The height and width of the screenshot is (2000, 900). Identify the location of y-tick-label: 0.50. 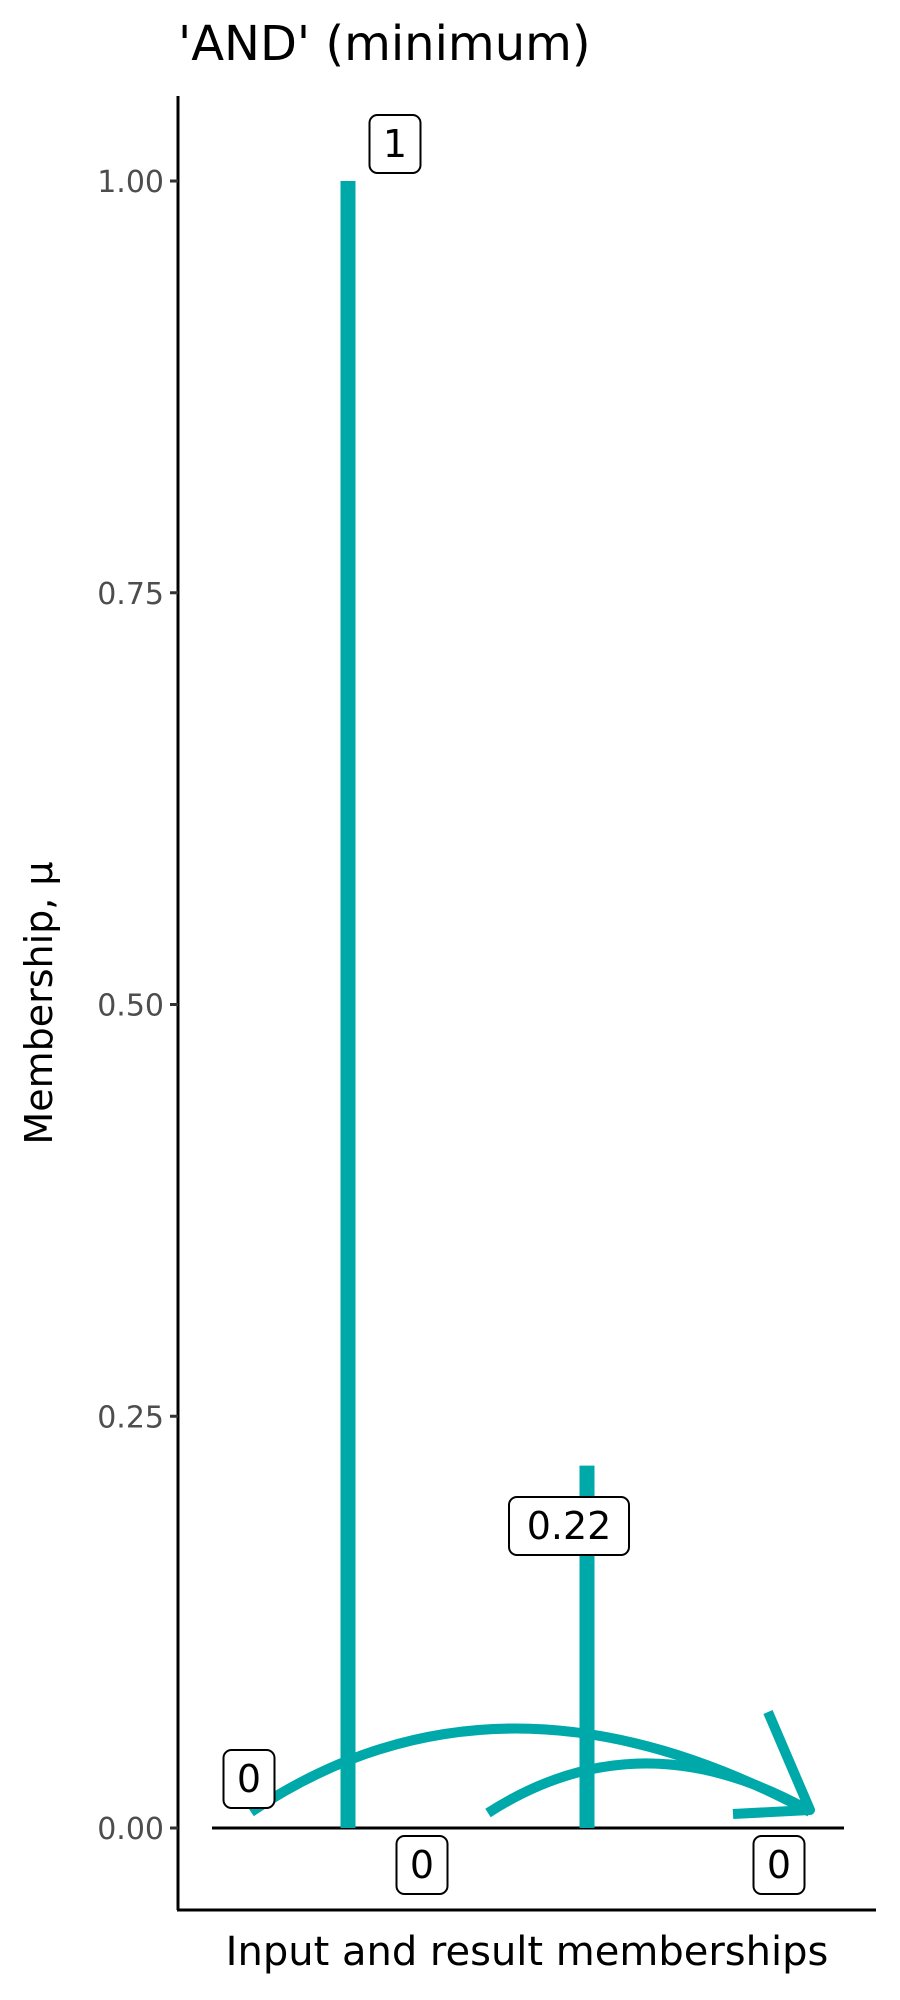
(130, 1006).